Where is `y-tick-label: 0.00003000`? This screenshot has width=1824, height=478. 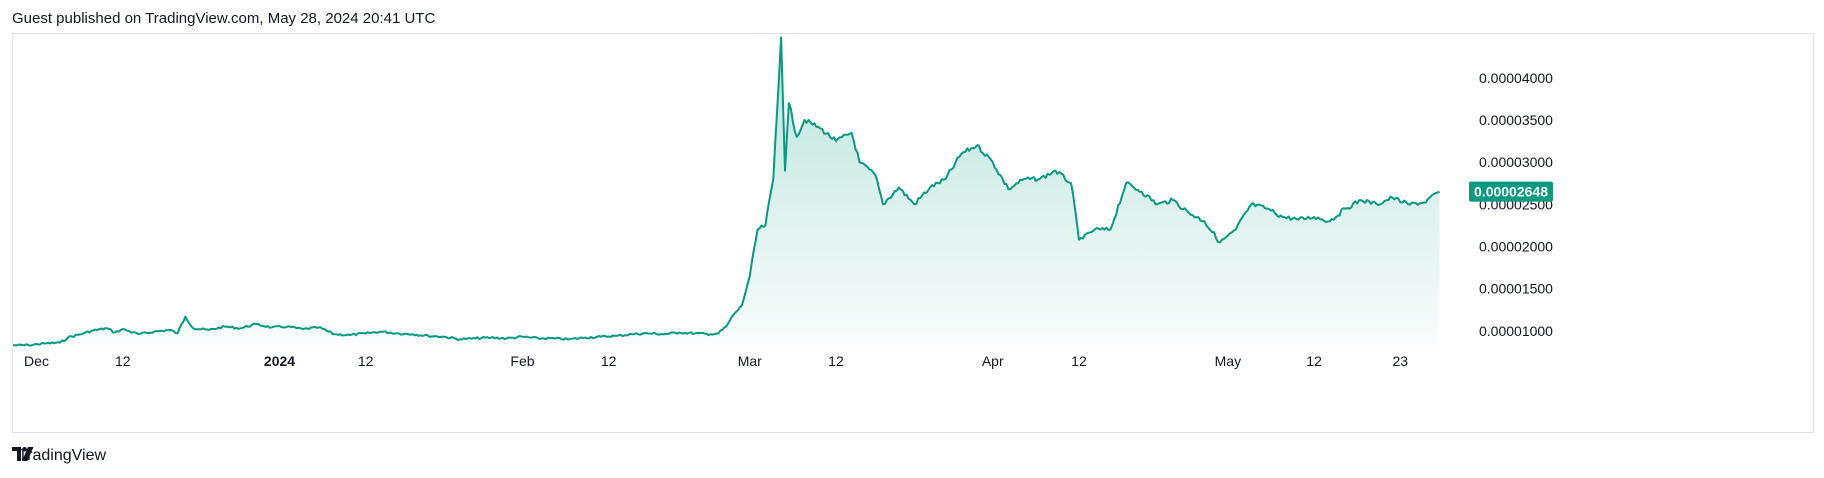
y-tick-label: 0.00003000 is located at coordinates (1516, 162).